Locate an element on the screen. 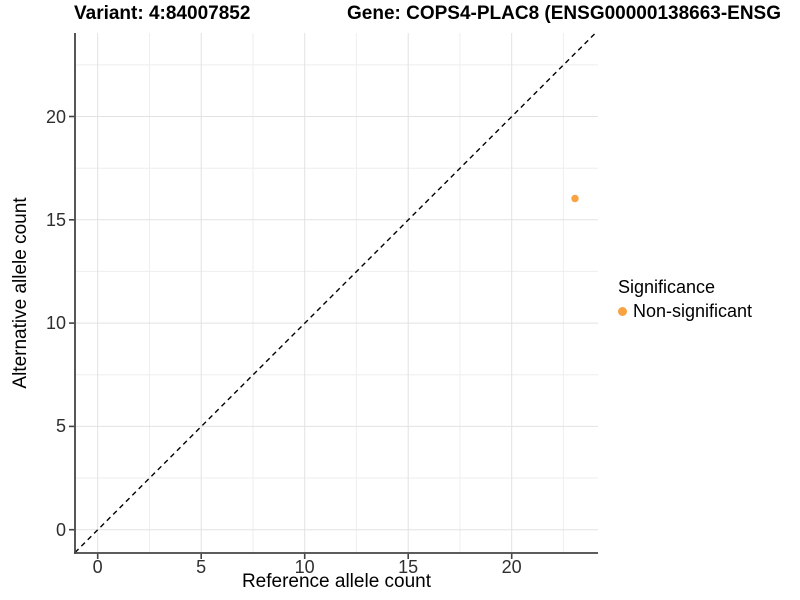  y-tick-label: 0 is located at coordinates (60, 529).